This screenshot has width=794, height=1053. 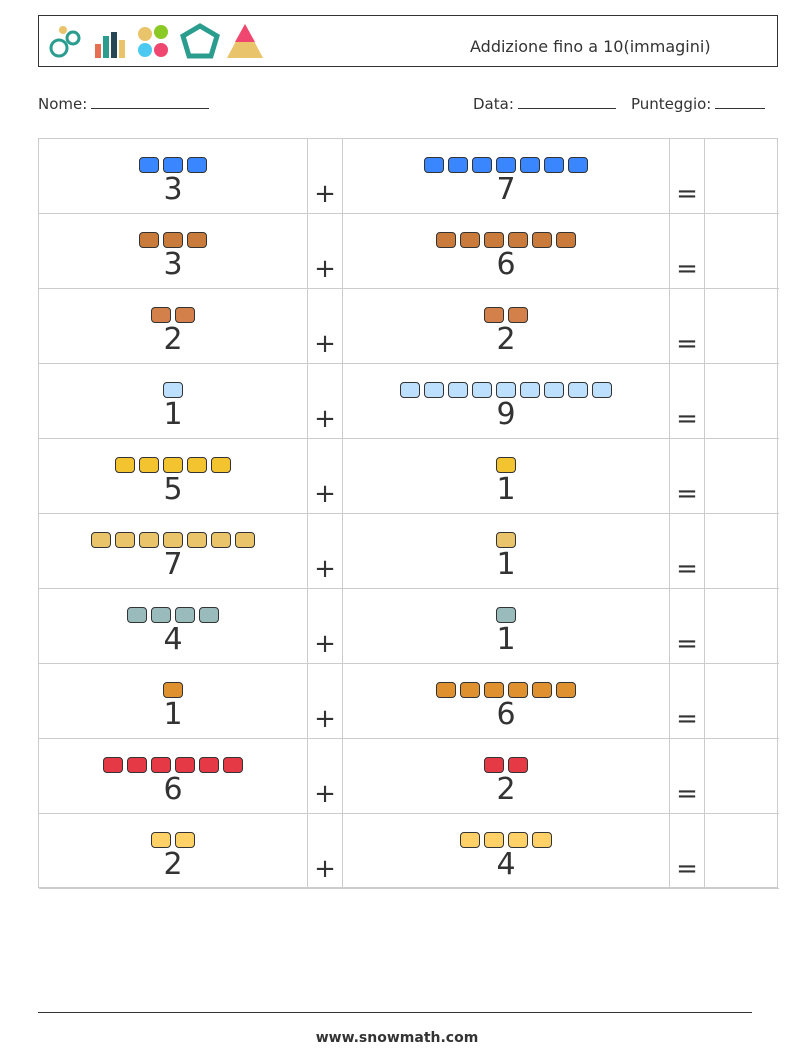 What do you see at coordinates (493, 104) in the screenshot?
I see `date-label: Data:` at bounding box center [493, 104].